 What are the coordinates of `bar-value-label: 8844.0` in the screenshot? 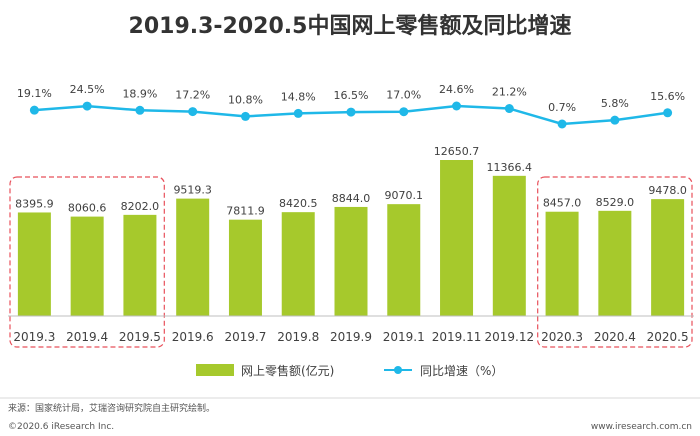 It's located at (351, 198).